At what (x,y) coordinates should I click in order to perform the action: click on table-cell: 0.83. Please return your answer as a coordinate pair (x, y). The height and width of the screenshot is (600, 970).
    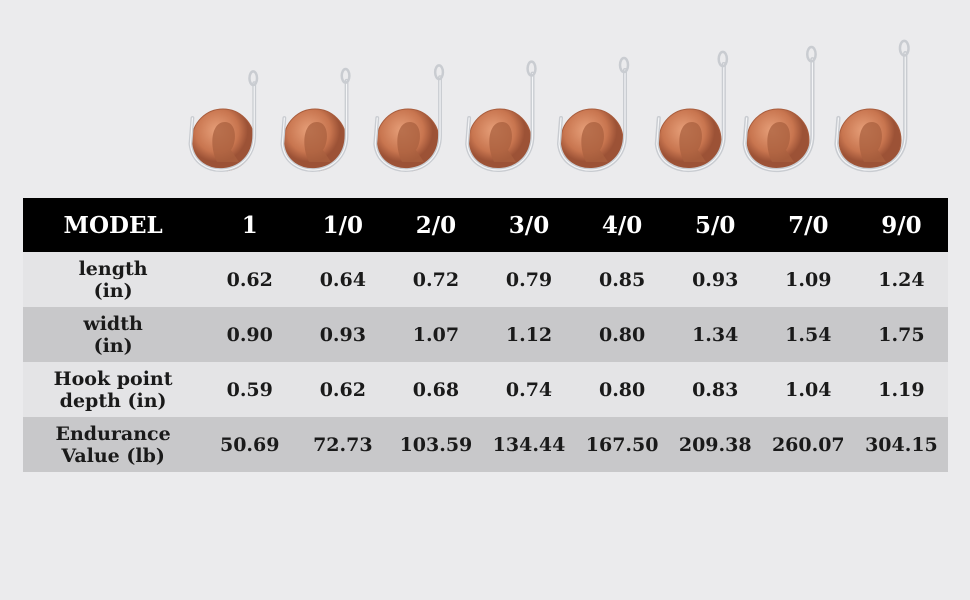
    Looking at the image, I should click on (715, 389).